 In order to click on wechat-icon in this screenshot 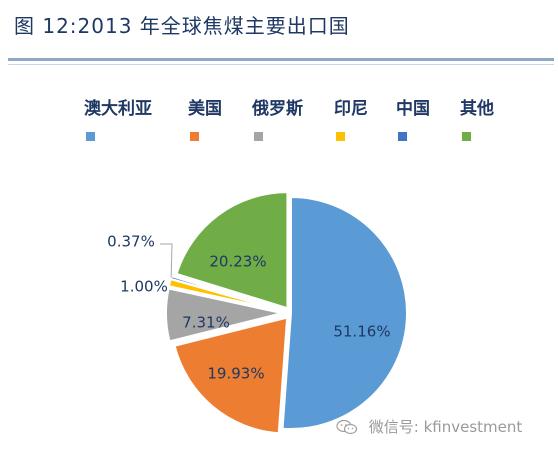, I will do `click(347, 427)`.